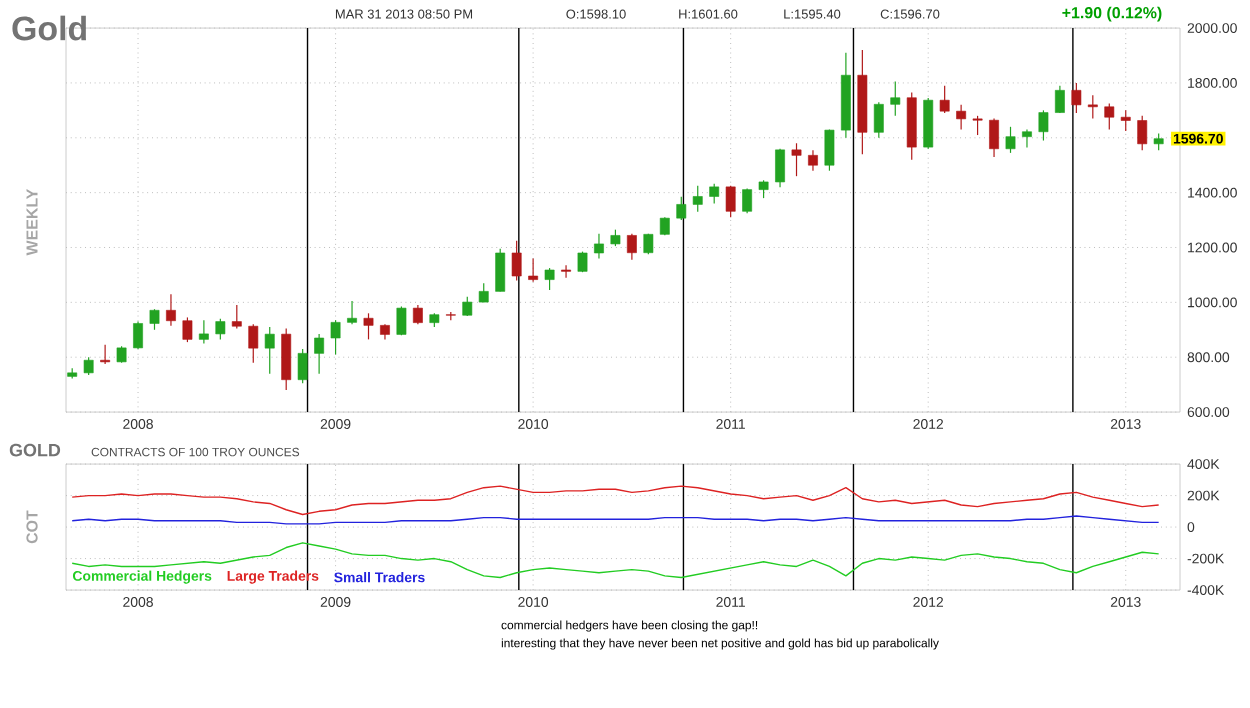  I want to click on chart-title: GOLD, so click(35, 450).